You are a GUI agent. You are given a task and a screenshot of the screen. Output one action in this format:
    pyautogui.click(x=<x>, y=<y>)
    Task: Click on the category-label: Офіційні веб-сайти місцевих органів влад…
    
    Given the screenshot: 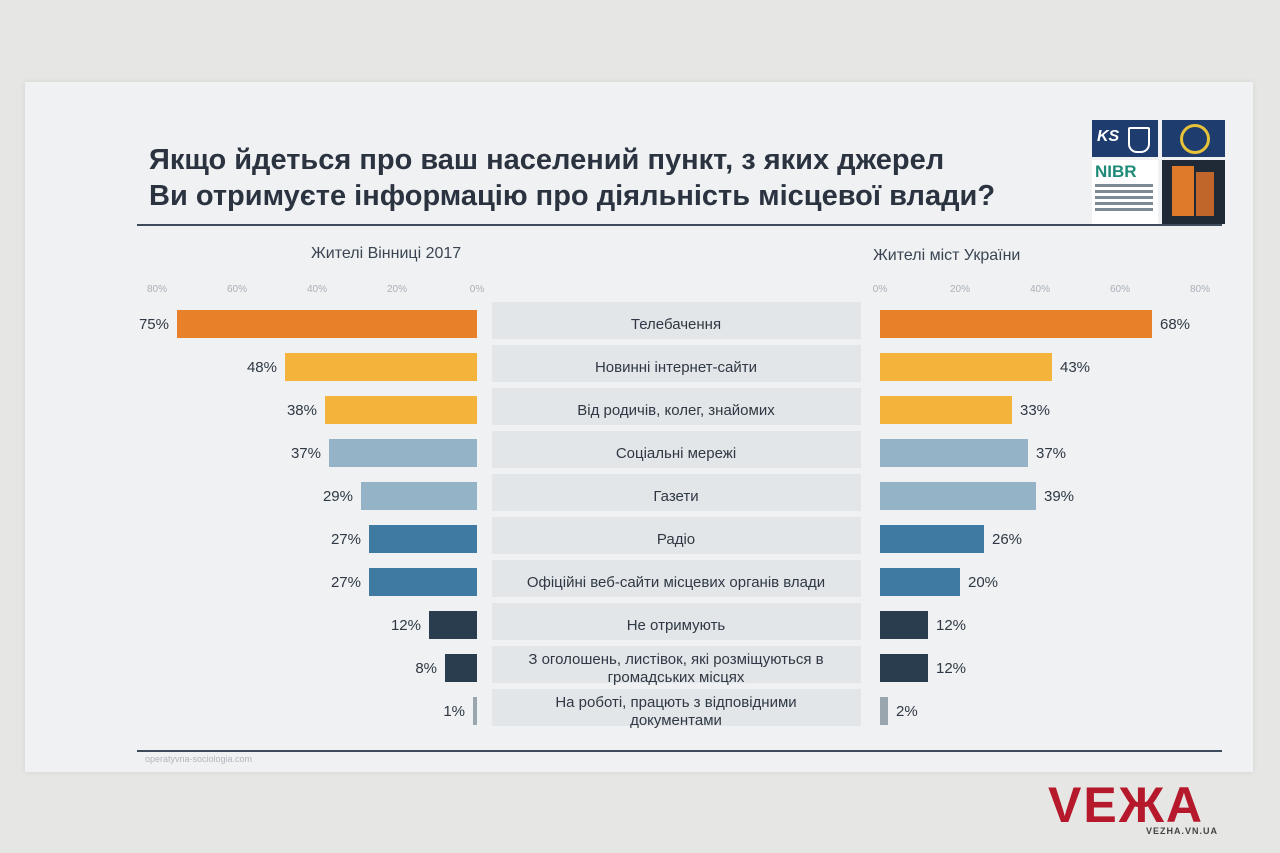 What is the action you would take?
    pyautogui.click(x=676, y=582)
    